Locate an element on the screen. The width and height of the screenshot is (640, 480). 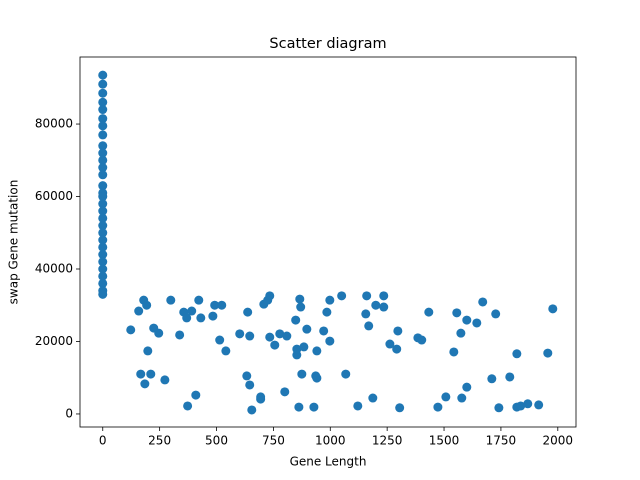
y-tick-label: 60000 is located at coordinates (54, 196).